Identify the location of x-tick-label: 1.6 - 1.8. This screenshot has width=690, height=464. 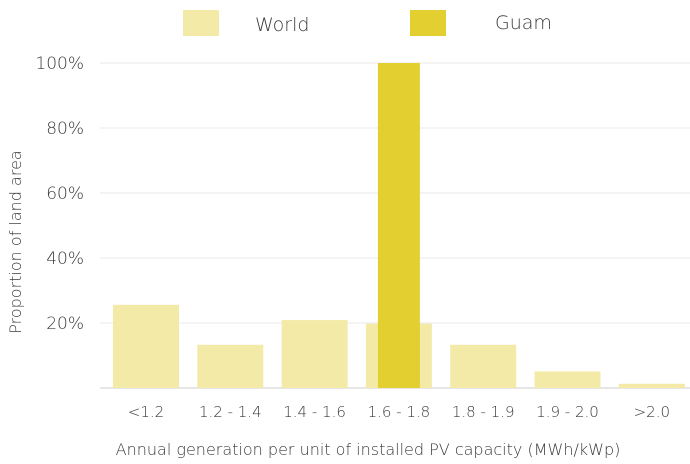
(399, 412).